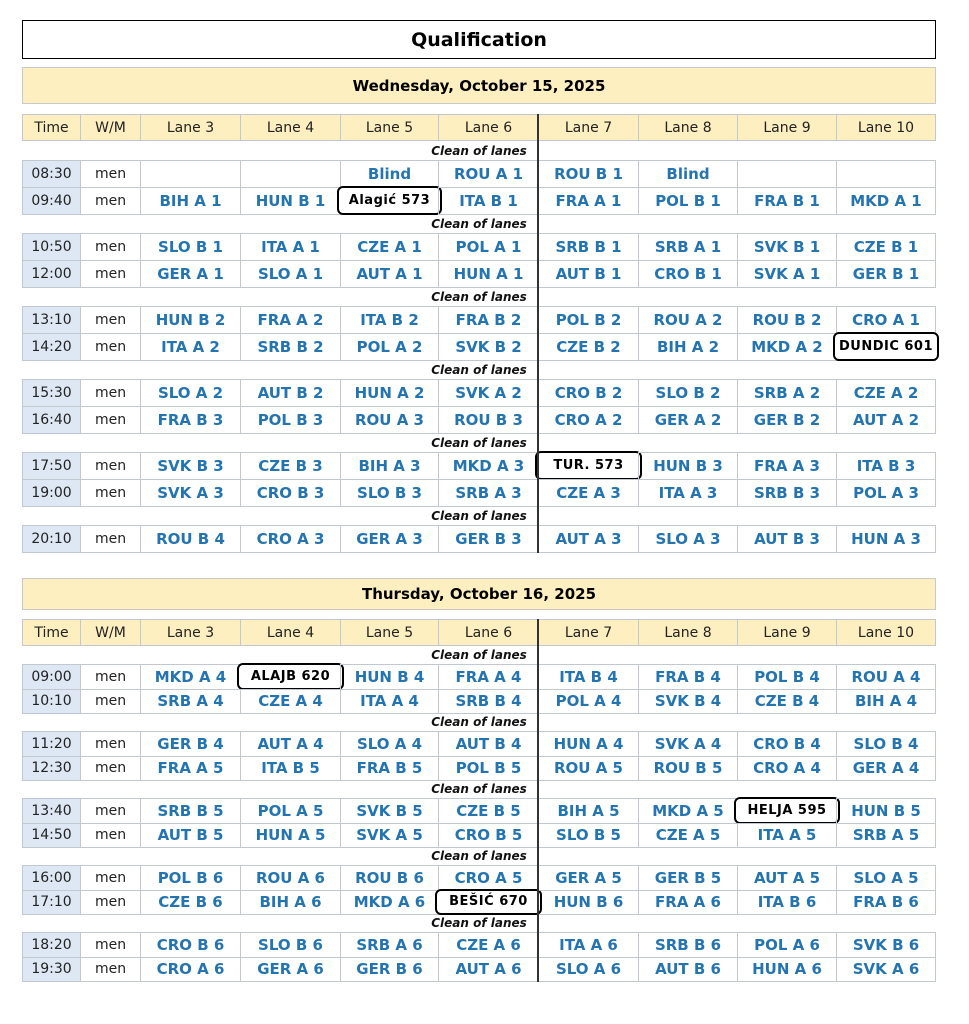 The height and width of the screenshot is (1024, 969). I want to click on lane-cell: AUT A 5, so click(787, 878).